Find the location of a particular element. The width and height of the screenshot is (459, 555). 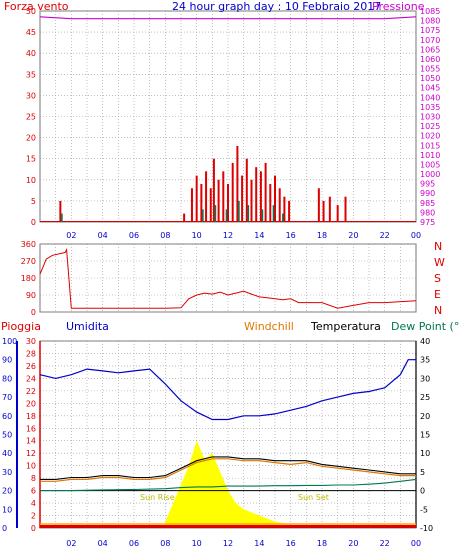

wind-dir-letter-w: W is located at coordinates (439, 262).